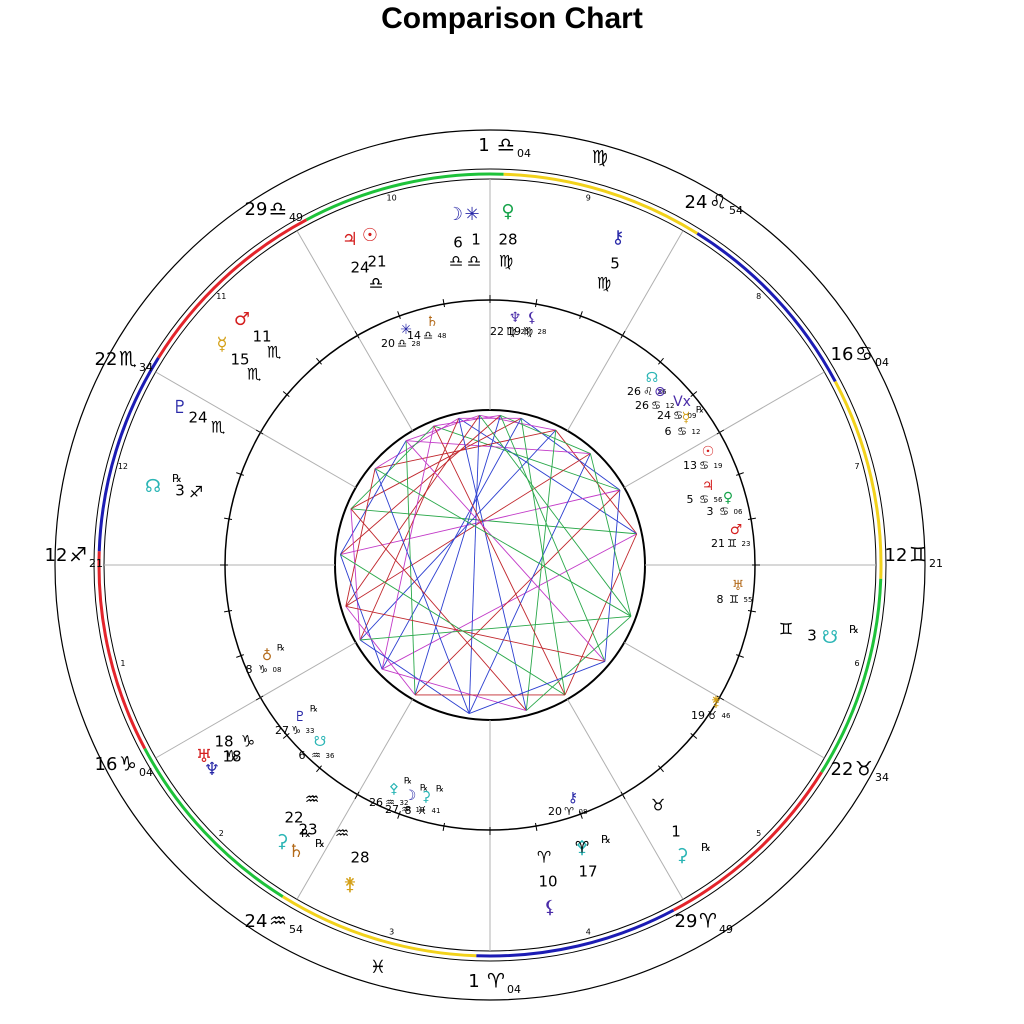 The height and width of the screenshot is (1024, 1024). Describe the element at coordinates (702, 458) in the screenshot. I see `inner-planet: ☉ 13 ♋ 19` at that location.